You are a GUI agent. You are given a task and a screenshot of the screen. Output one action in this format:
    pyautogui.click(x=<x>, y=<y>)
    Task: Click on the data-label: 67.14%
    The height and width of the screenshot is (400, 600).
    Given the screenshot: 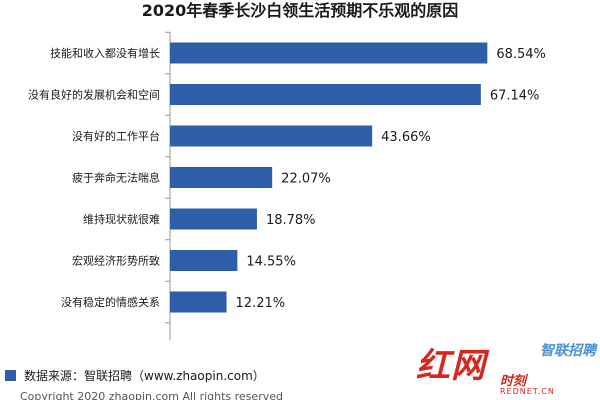 What is the action you would take?
    pyautogui.click(x=515, y=96)
    